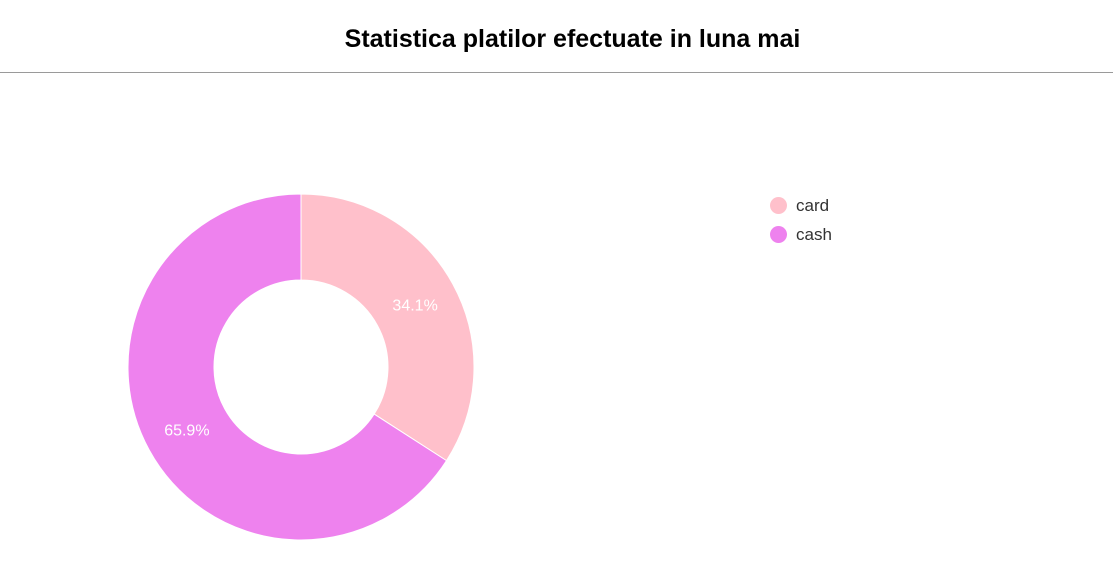 This screenshot has width=1113, height=577. I want to click on legend-label-cash: cash, so click(814, 234).